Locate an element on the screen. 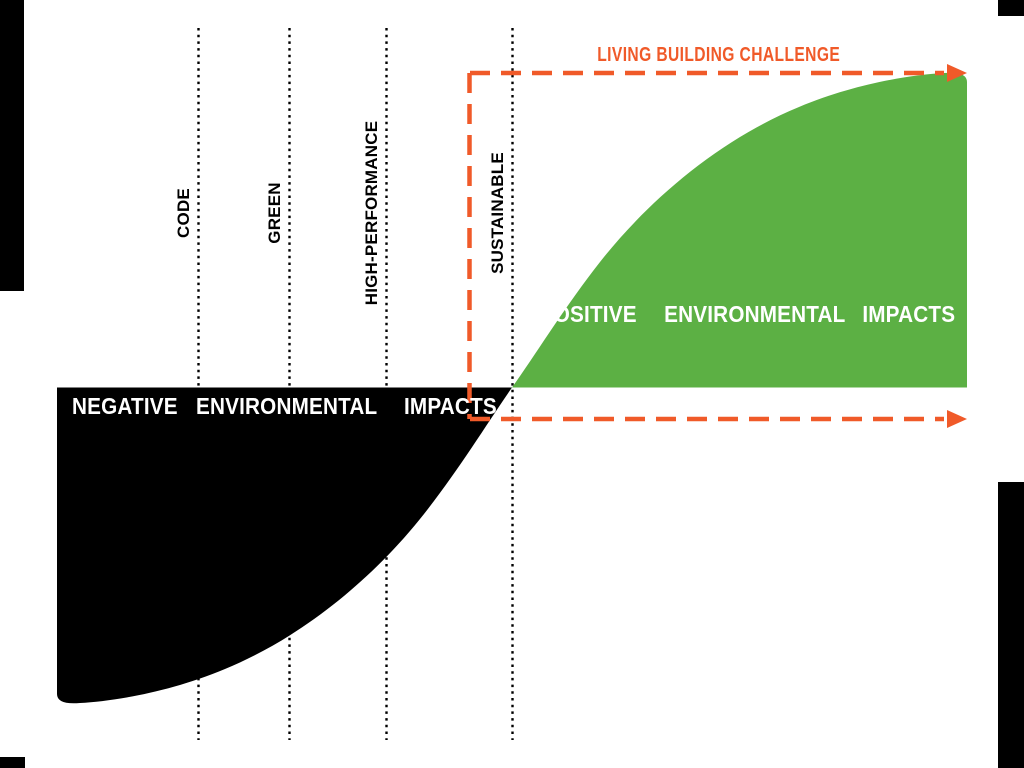  stage-label-code: CODE is located at coordinates (183, 213).